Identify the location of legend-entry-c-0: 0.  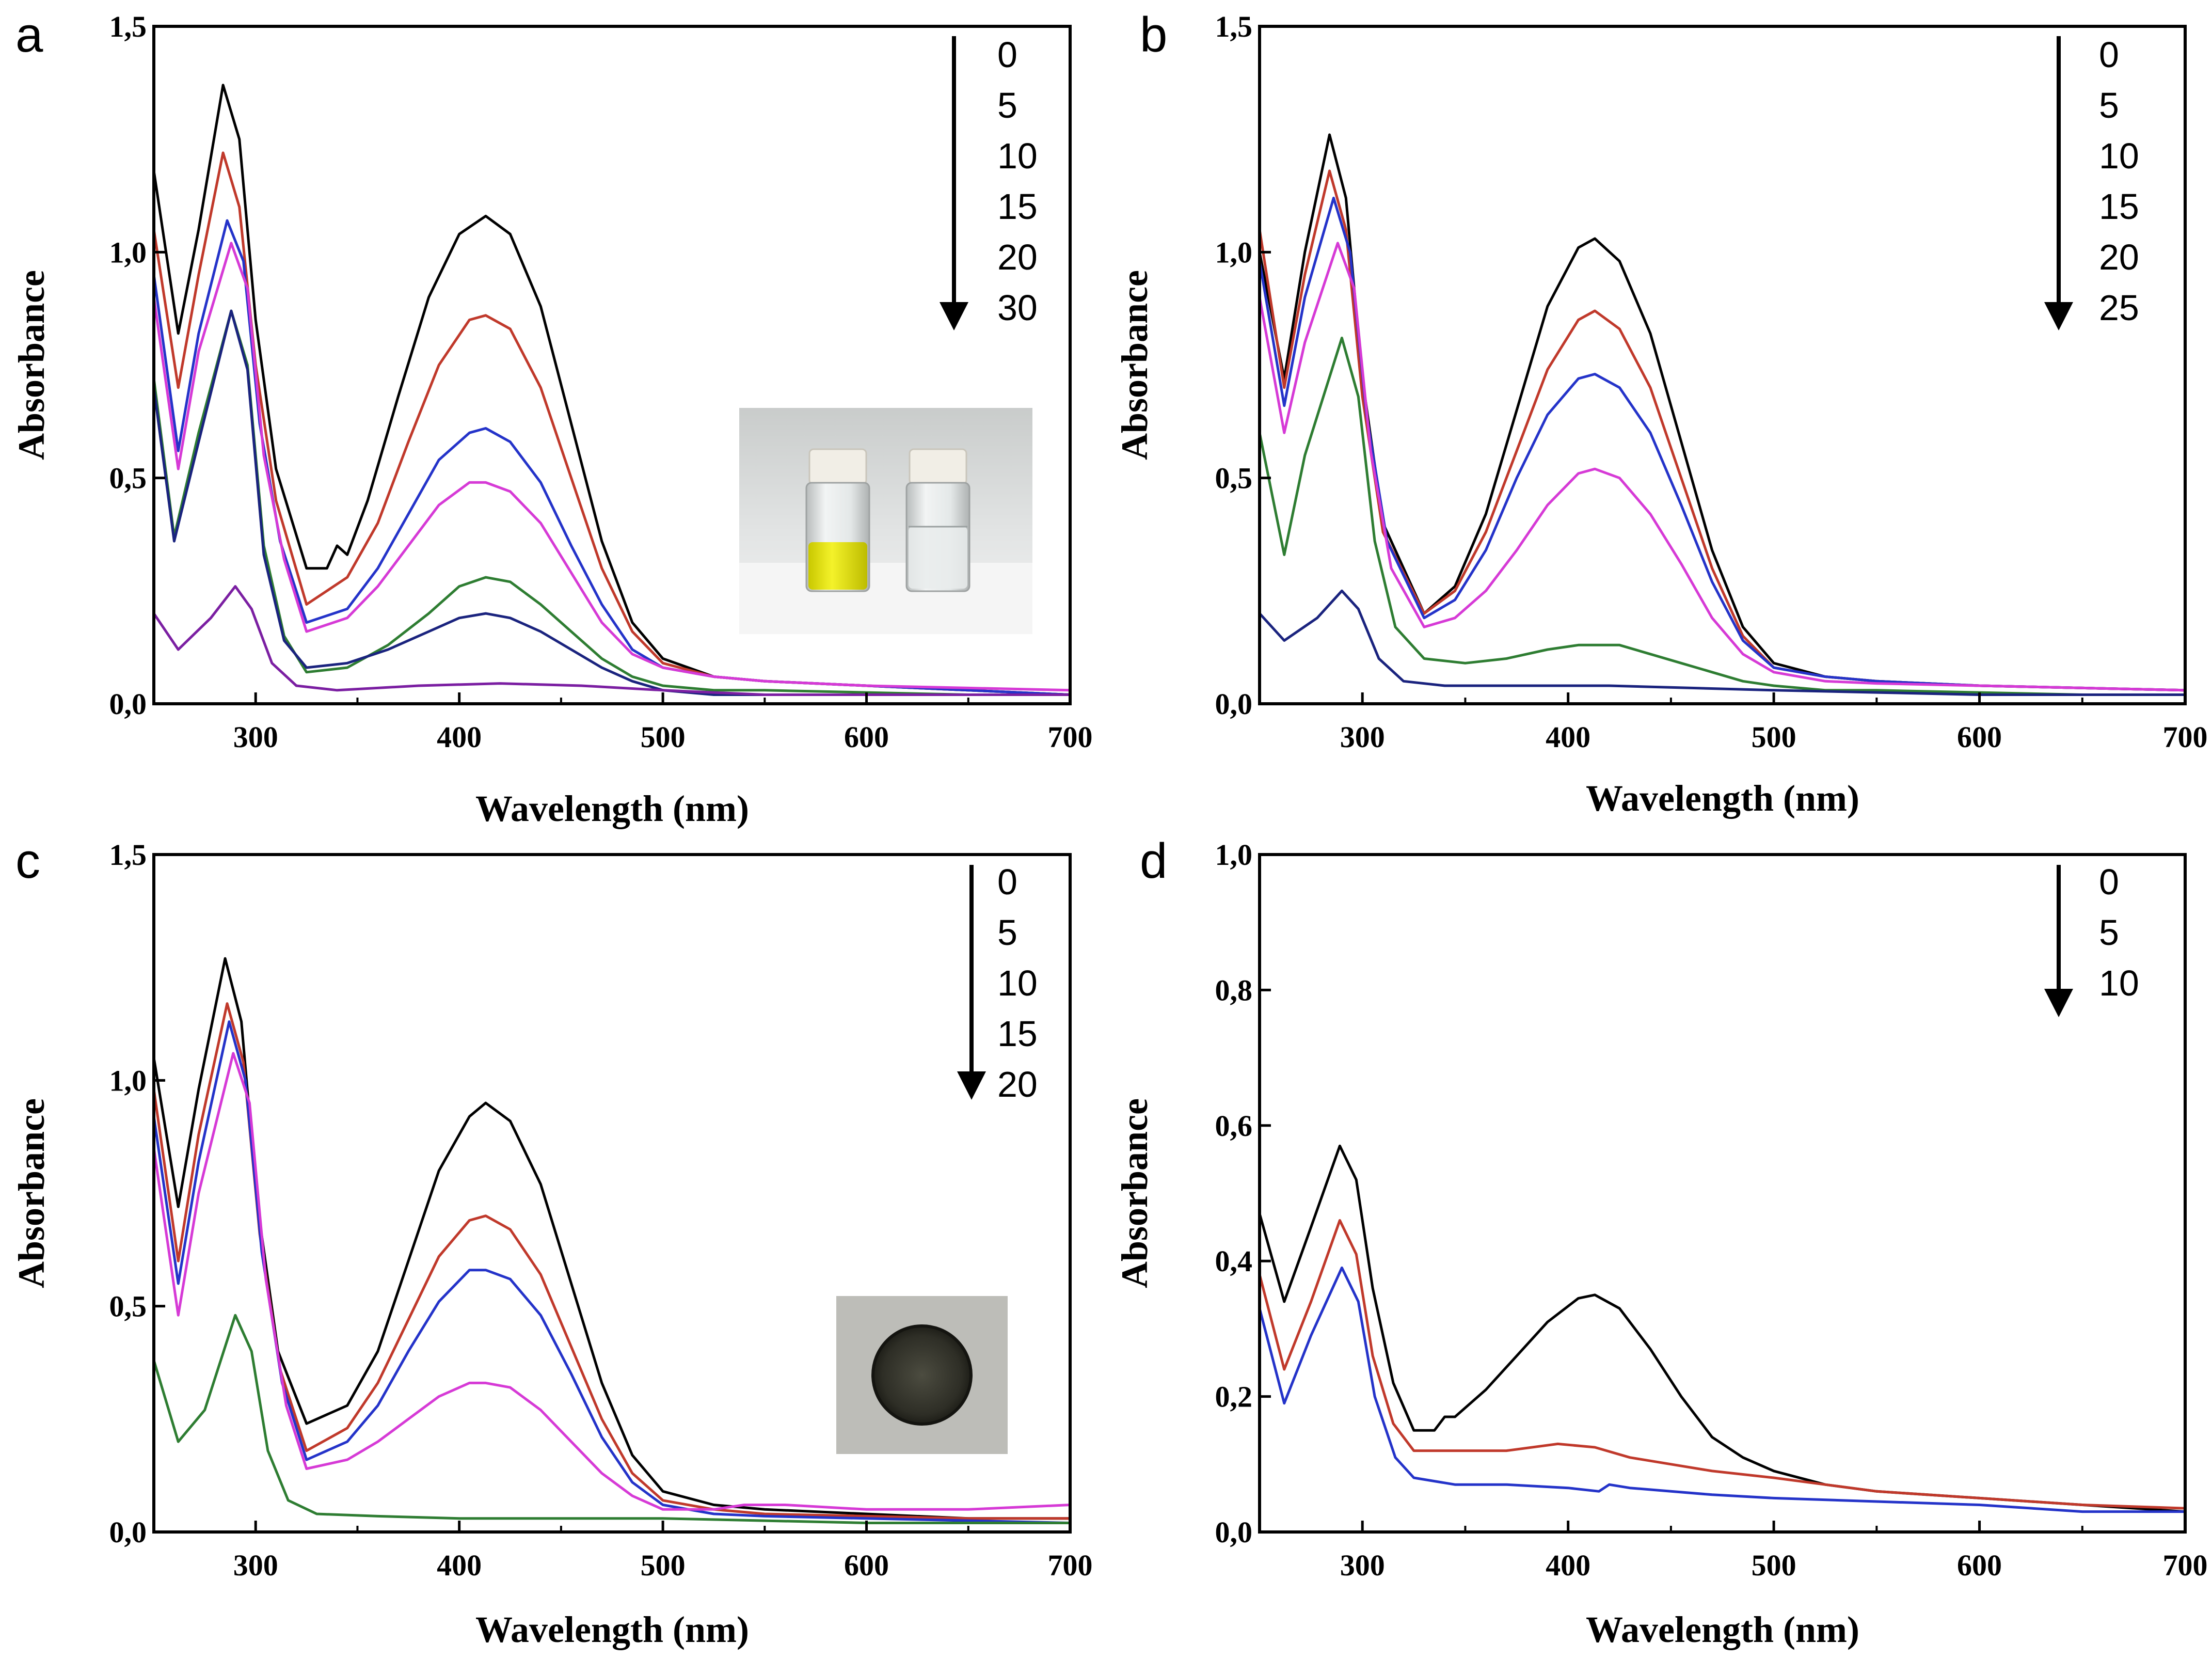
(1007, 882).